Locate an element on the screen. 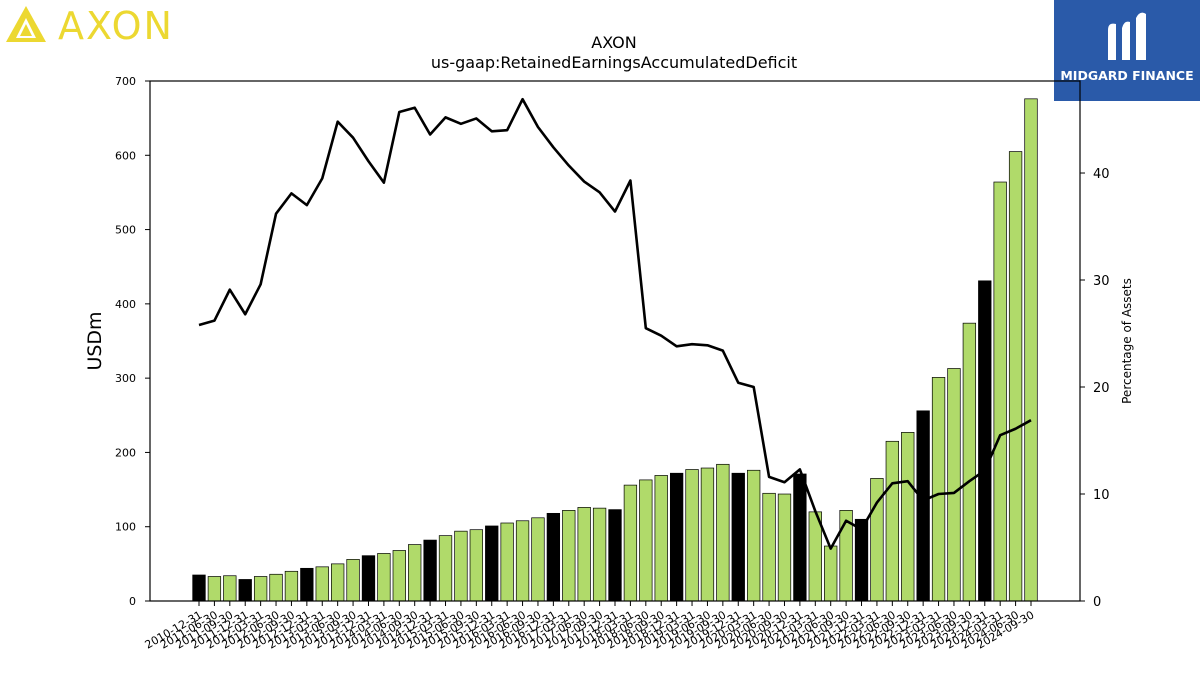 This screenshot has width=1200, height=675. y-tick-label: 500 is located at coordinates (125, 230).